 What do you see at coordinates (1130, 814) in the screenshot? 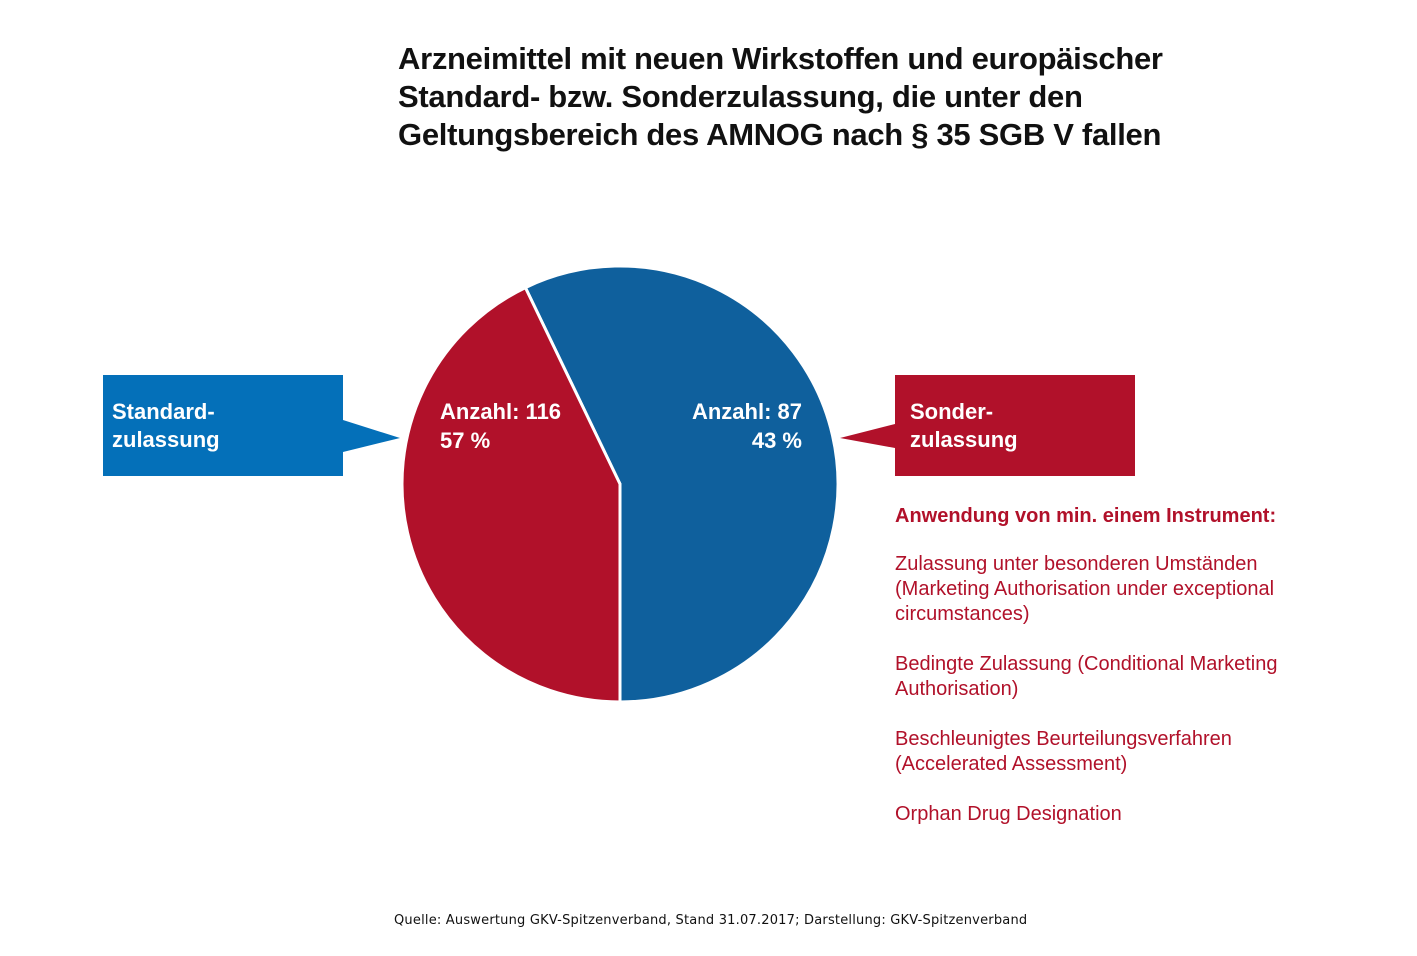
I see `instrument-item: Orphan Drug Designation` at bounding box center [1130, 814].